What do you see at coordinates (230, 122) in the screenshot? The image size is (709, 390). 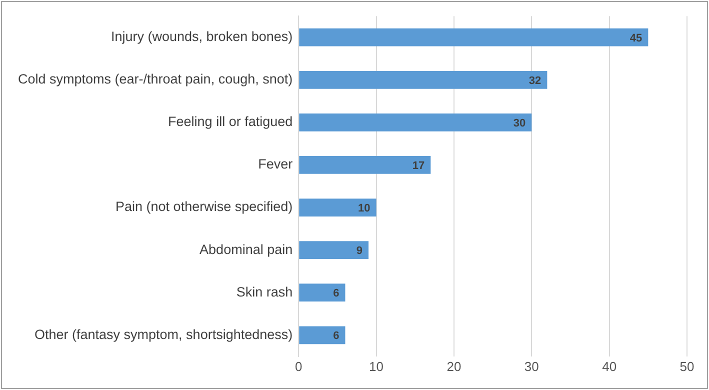 I see `y-tick-label: Feeling ill or fatigued` at bounding box center [230, 122].